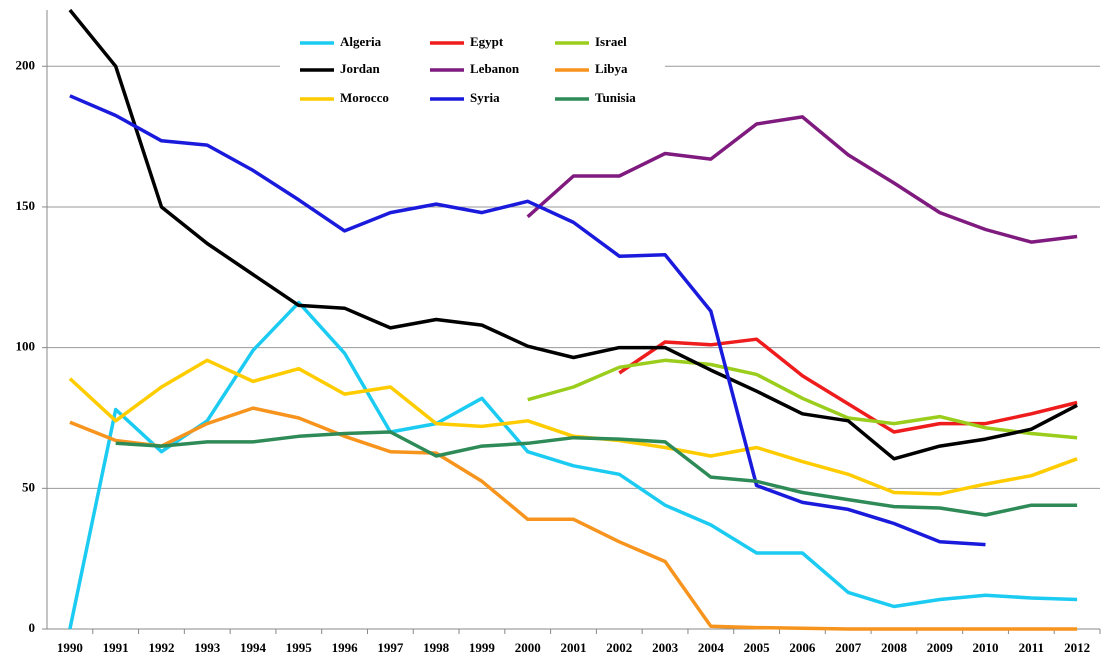 The image size is (1104, 666). I want to click on x-tick-label: 1994, so click(253, 647).